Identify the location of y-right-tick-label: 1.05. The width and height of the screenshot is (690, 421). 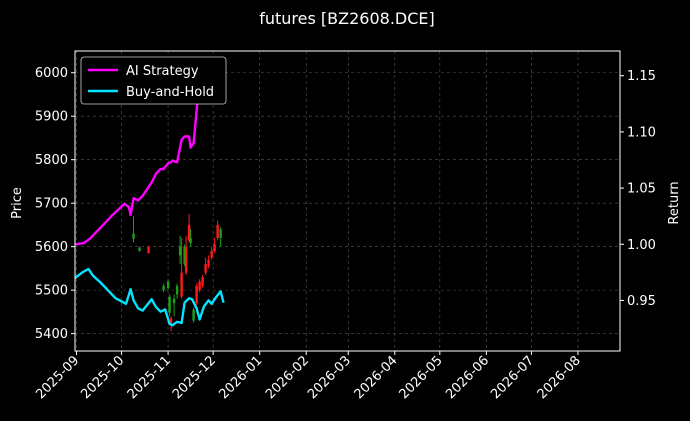
(641, 189).